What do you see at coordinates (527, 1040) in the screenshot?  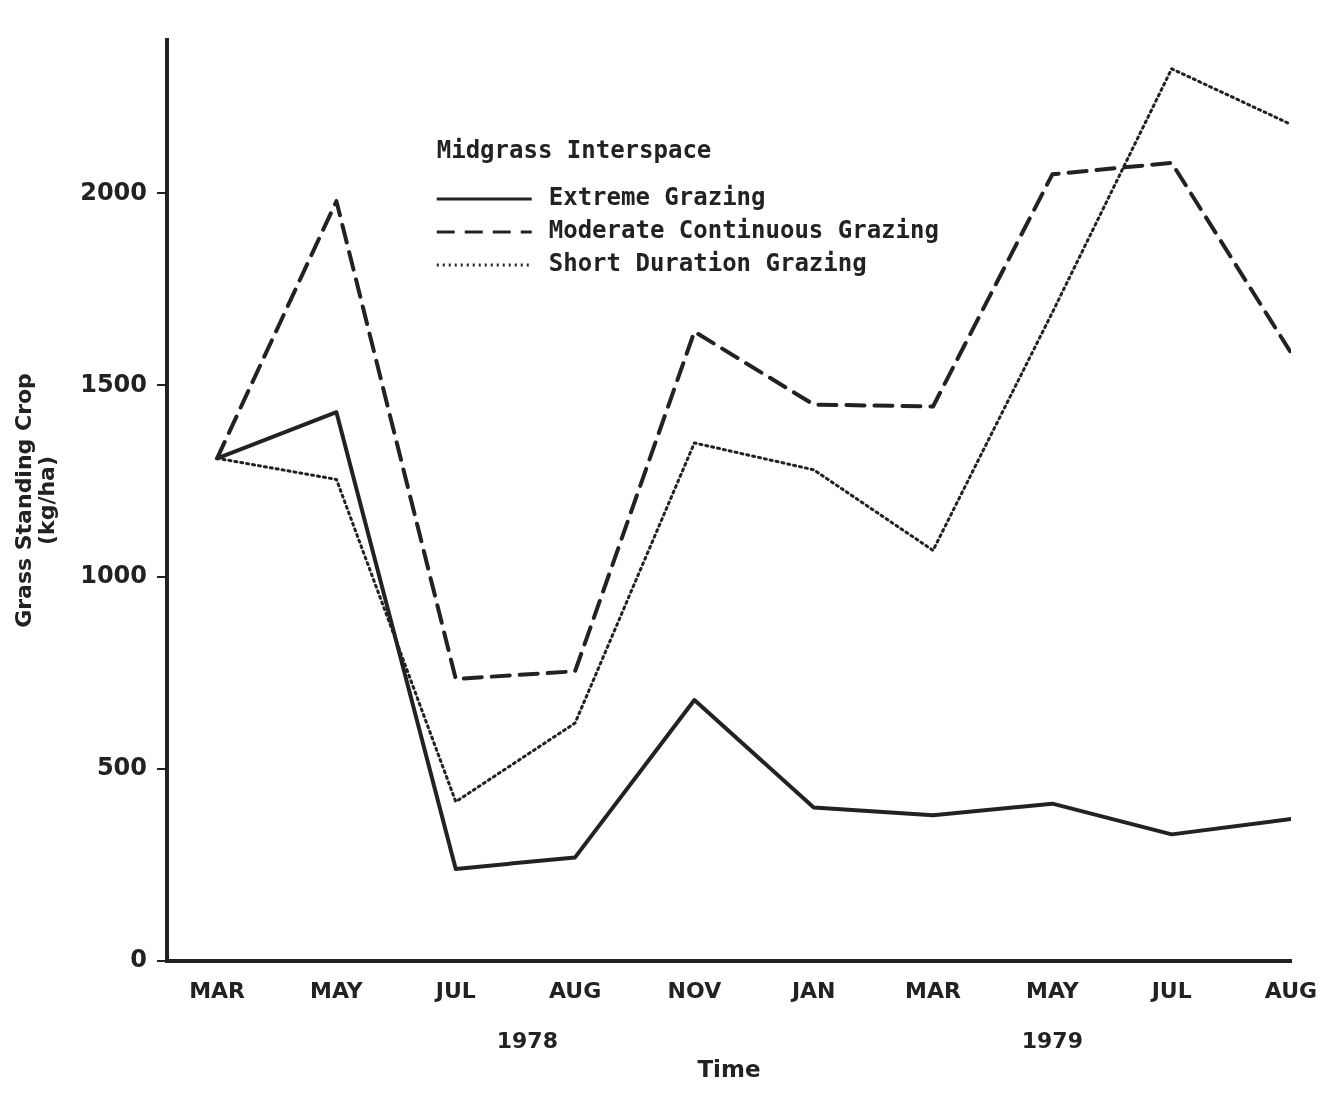 I see `text: 1978` at bounding box center [527, 1040].